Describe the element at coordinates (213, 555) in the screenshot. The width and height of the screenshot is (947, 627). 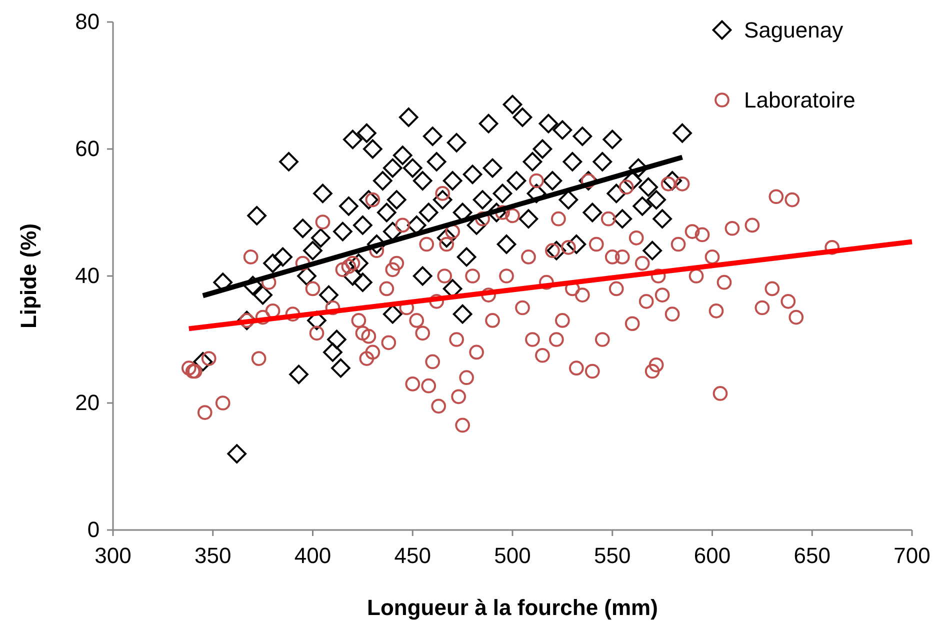
I see `x-tick-label: 350` at that location.